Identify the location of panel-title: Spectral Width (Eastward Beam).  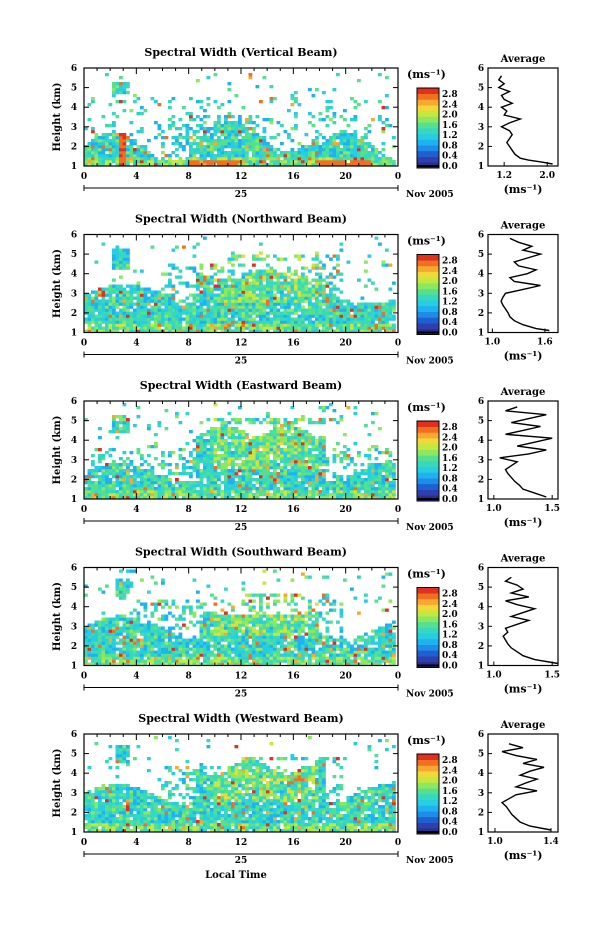
(241, 385).